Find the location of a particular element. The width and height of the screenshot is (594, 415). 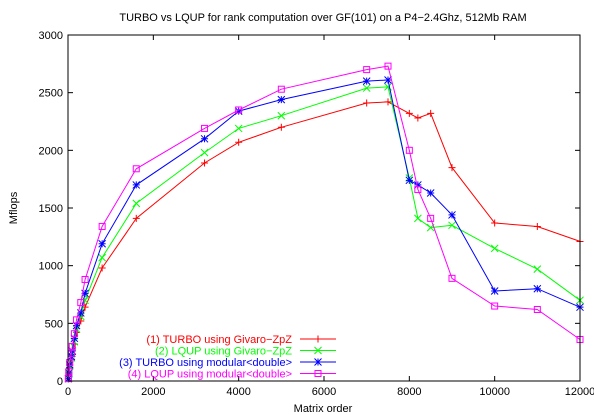

y-axis-label: Mflops is located at coordinates (14, 207).